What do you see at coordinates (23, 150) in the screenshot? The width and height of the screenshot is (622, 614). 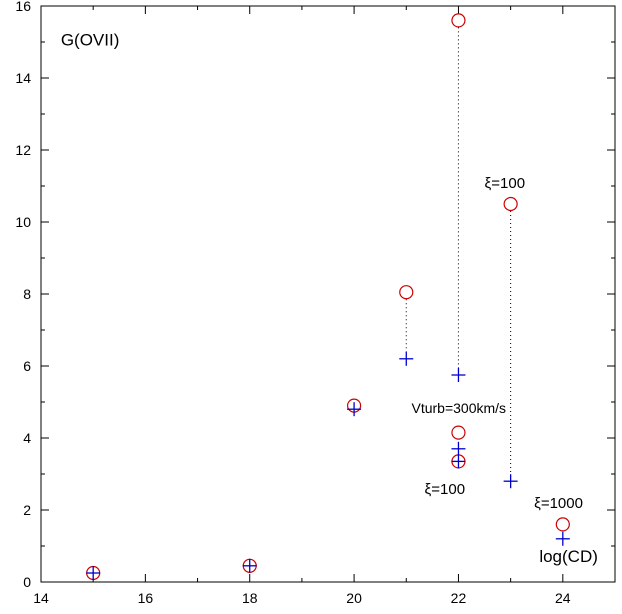 I see `y-tick-label: 12` at bounding box center [23, 150].